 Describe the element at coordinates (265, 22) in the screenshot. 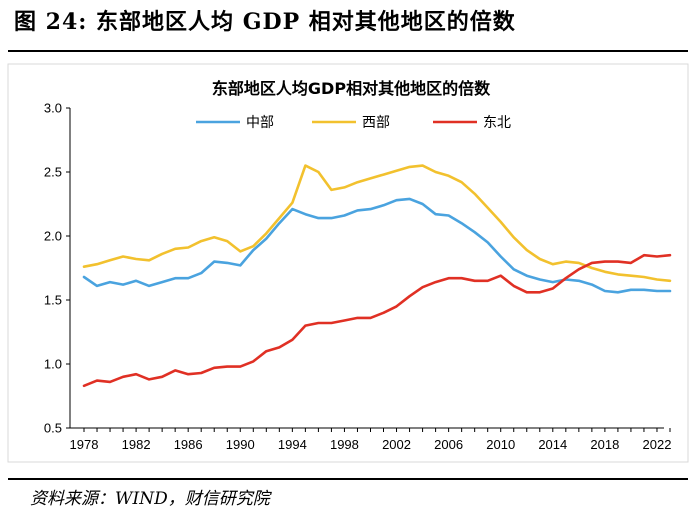

I see `figure-title: 图 24: 东部地区人均 GDP 相对其他地区的倍数` at that location.